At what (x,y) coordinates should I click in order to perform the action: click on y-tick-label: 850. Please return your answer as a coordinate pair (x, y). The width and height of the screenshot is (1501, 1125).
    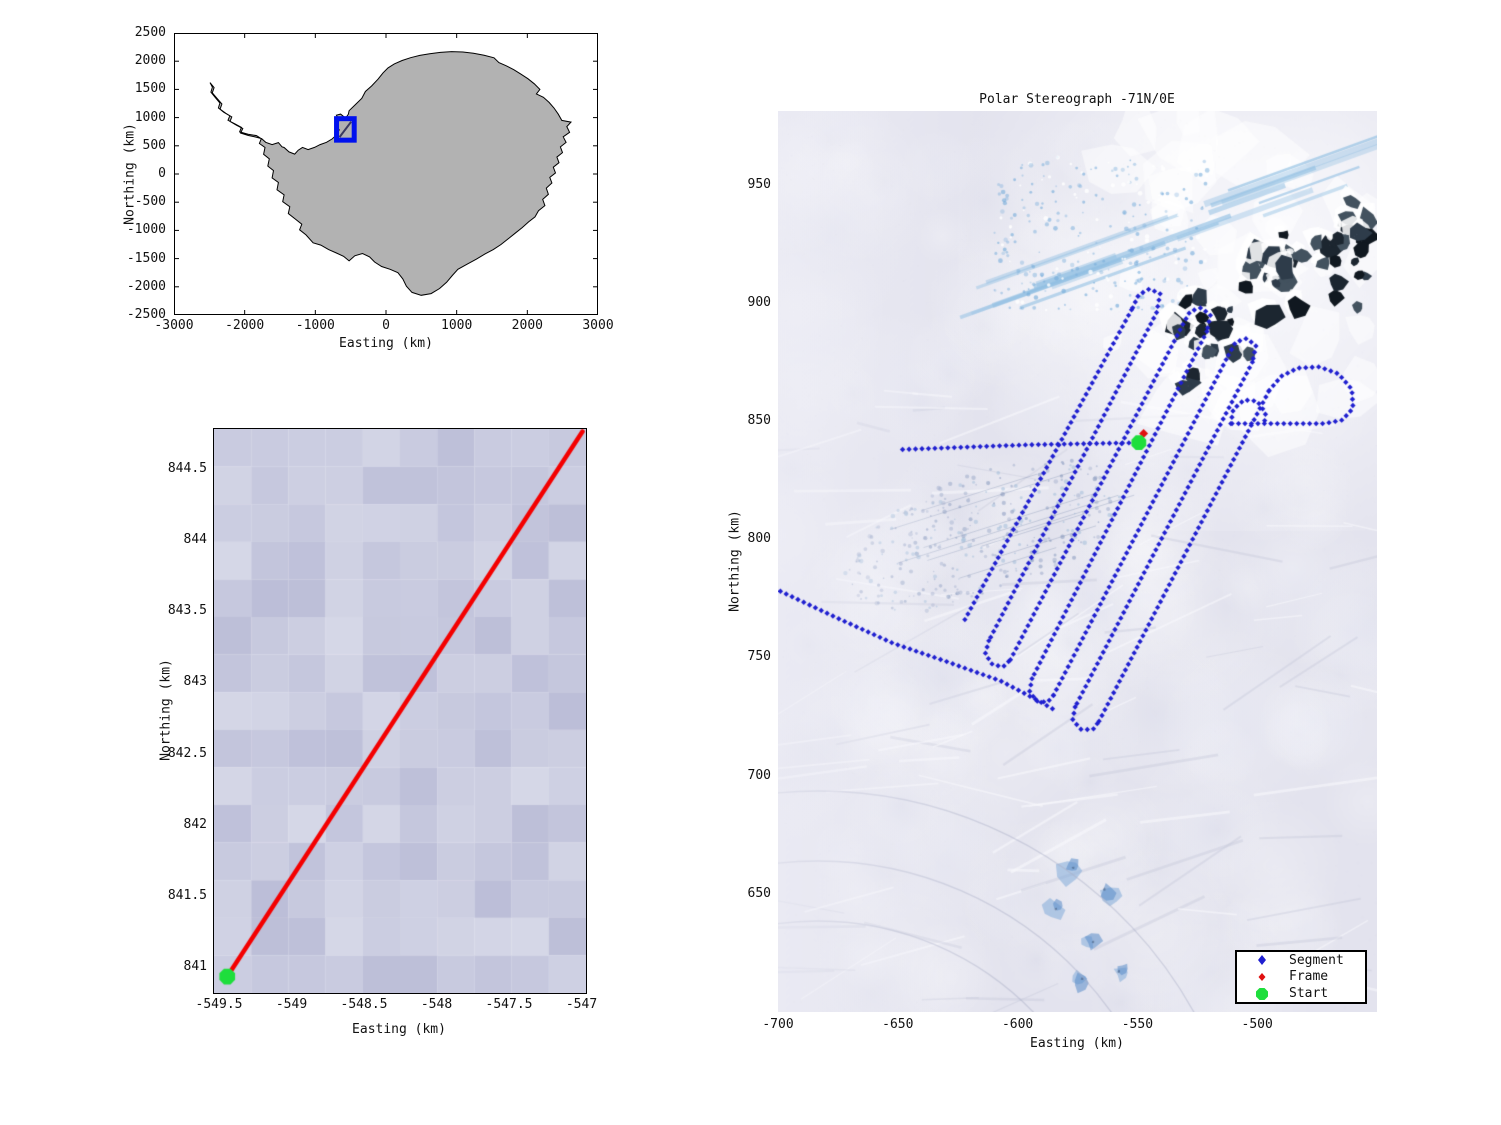
    Looking at the image, I should click on (759, 421).